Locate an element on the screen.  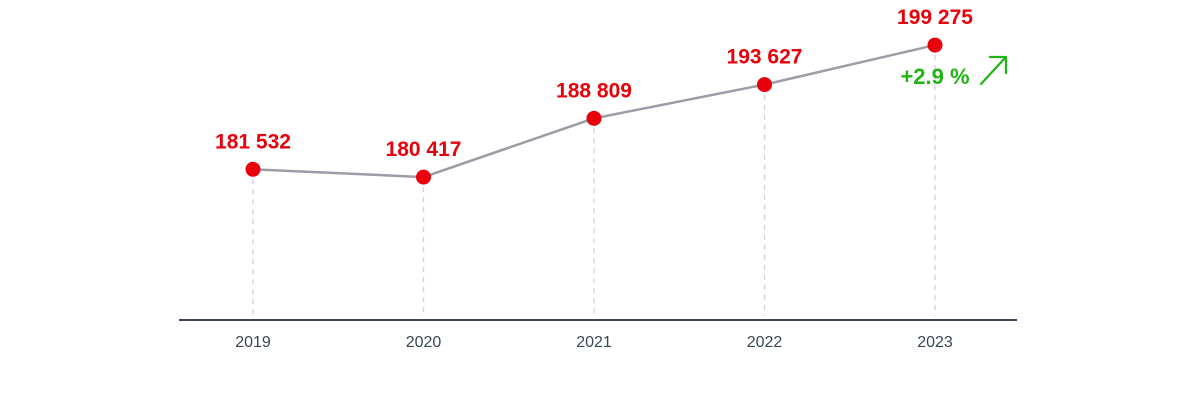
data-point-2022 is located at coordinates (764, 85).